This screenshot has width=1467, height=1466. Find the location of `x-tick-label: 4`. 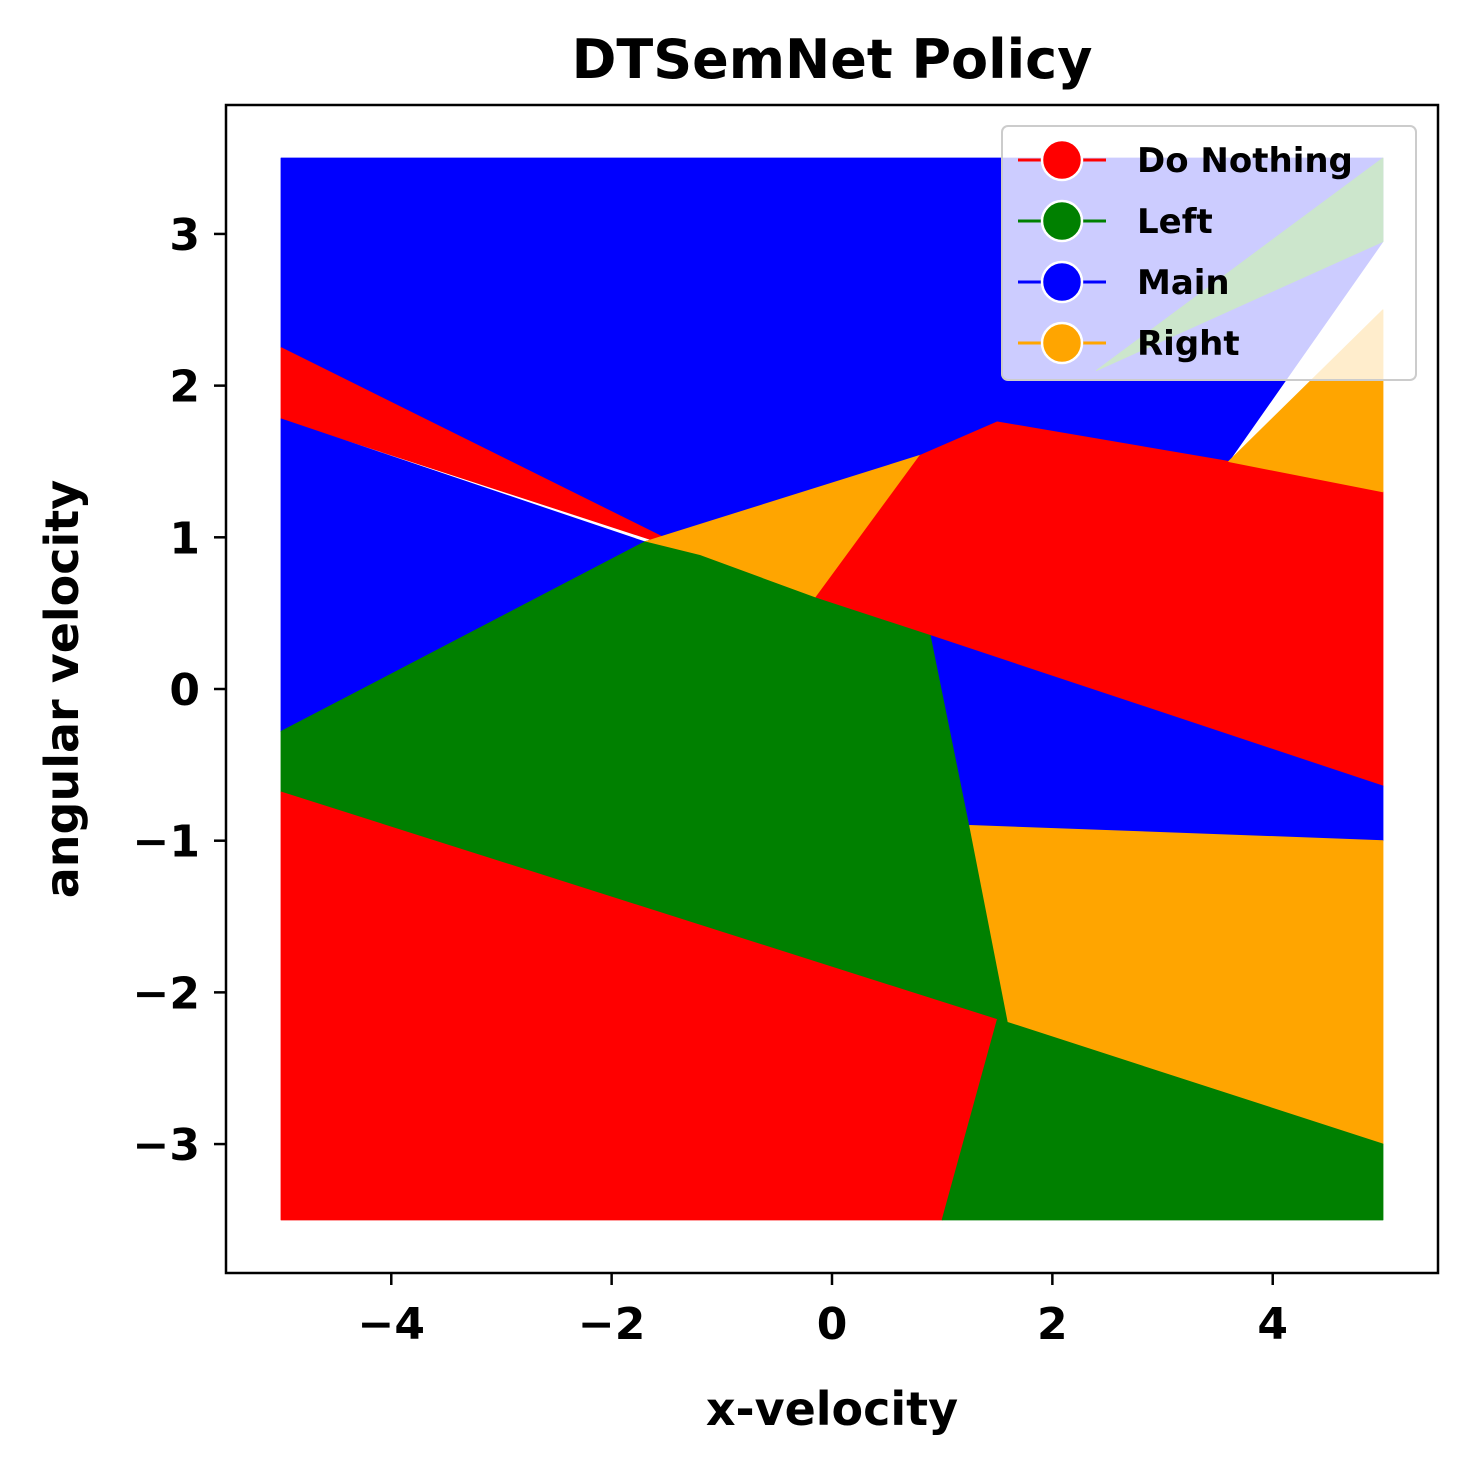

x-tick-label: 4 is located at coordinates (1272, 1324).